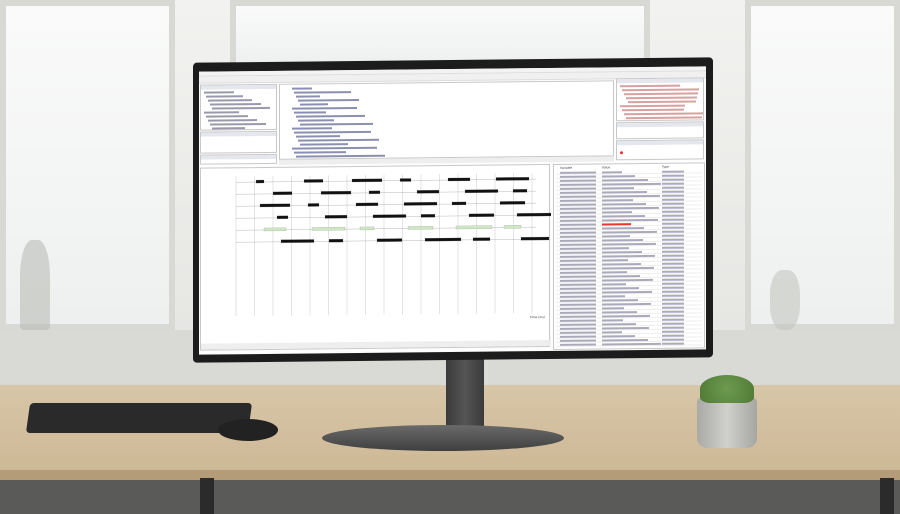 This screenshot has height=514, width=900. What do you see at coordinates (450, 497) in the screenshot?
I see `floor` at bounding box center [450, 497].